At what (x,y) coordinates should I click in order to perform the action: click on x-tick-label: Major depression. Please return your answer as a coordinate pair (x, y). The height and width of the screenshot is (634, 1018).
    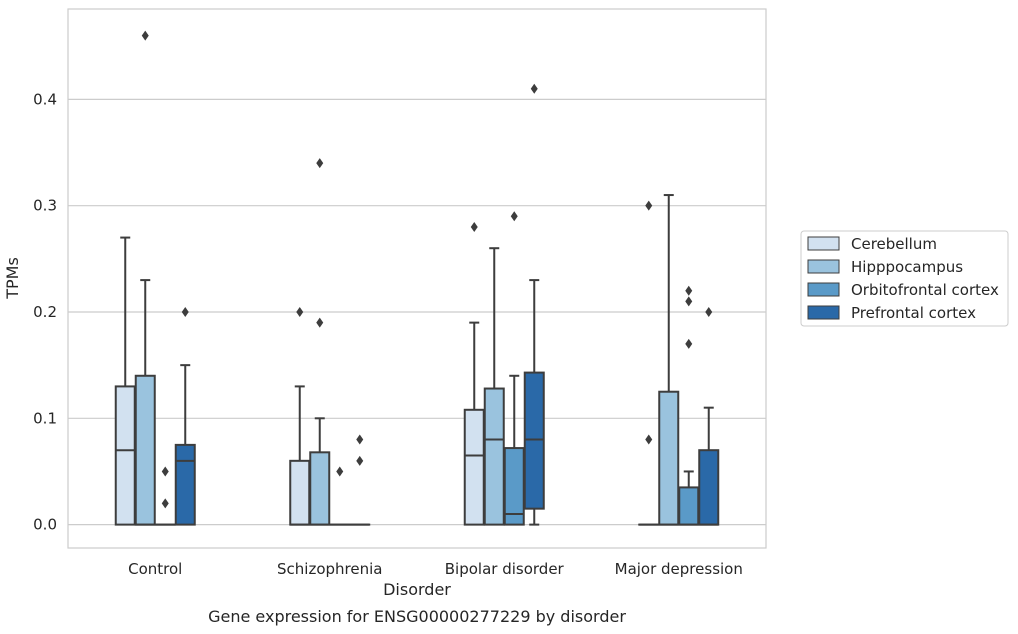
    Looking at the image, I should click on (679, 569).